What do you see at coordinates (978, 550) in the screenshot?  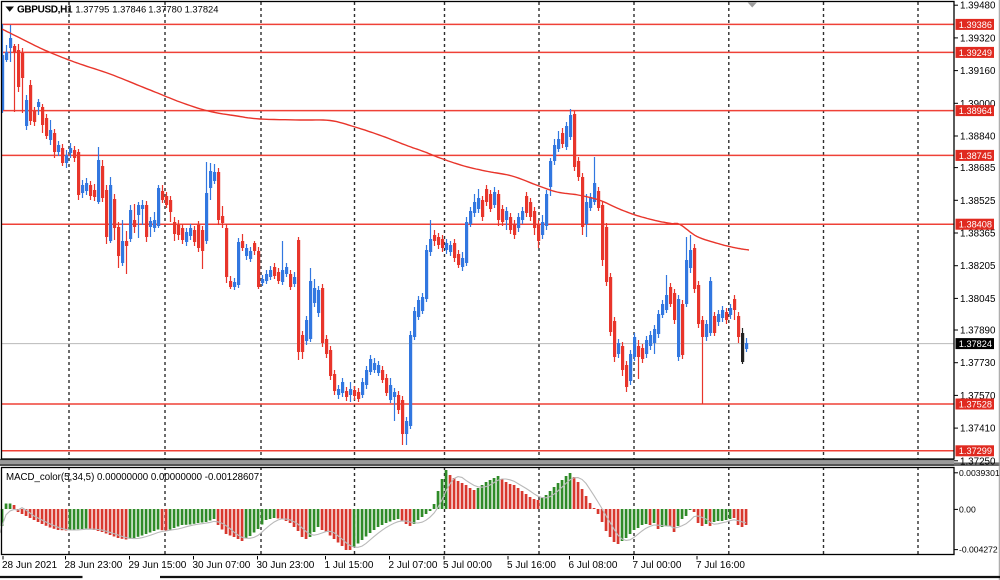 I see `svg-text: -0.004272` at bounding box center [978, 550].